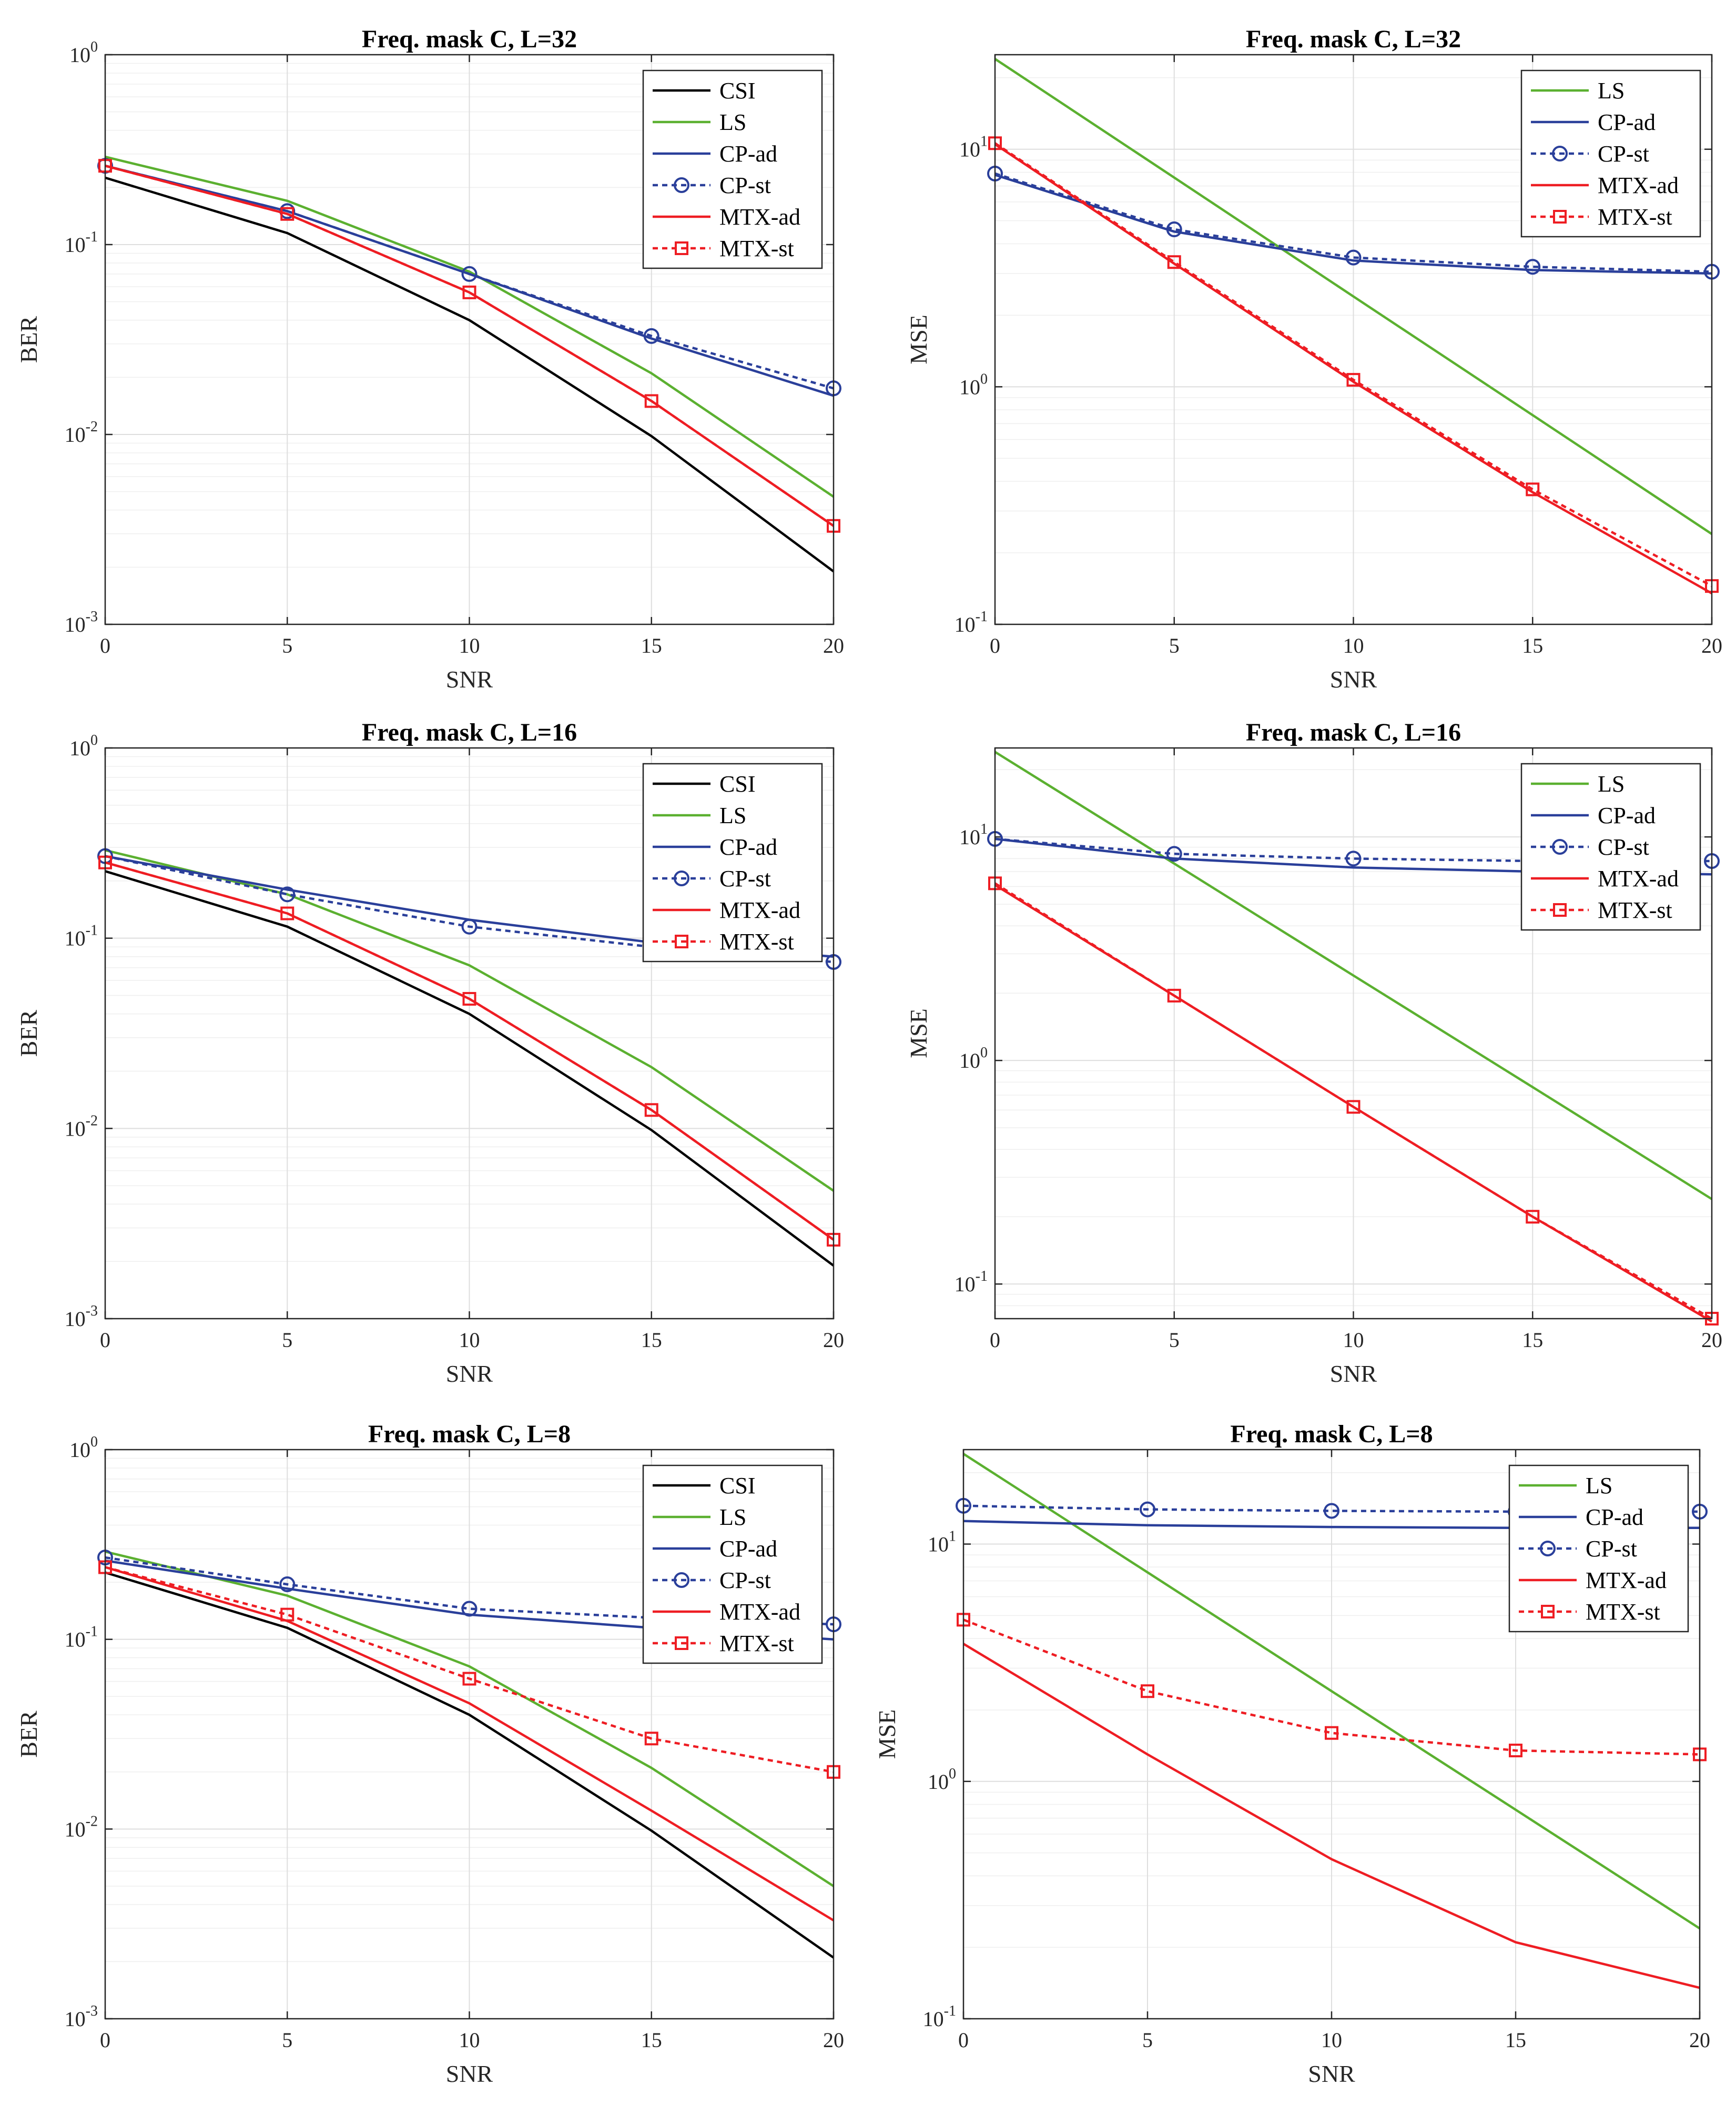  I want to click on x-tick-label: 20, so click(833, 2040).